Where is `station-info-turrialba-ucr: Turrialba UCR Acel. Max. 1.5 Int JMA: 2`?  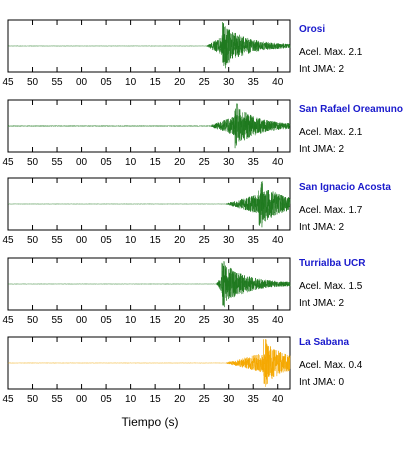 station-info-turrialba-ucr: Turrialba UCR Acel. Max. 1.5 Int JMA: 2 is located at coordinates (332, 283).